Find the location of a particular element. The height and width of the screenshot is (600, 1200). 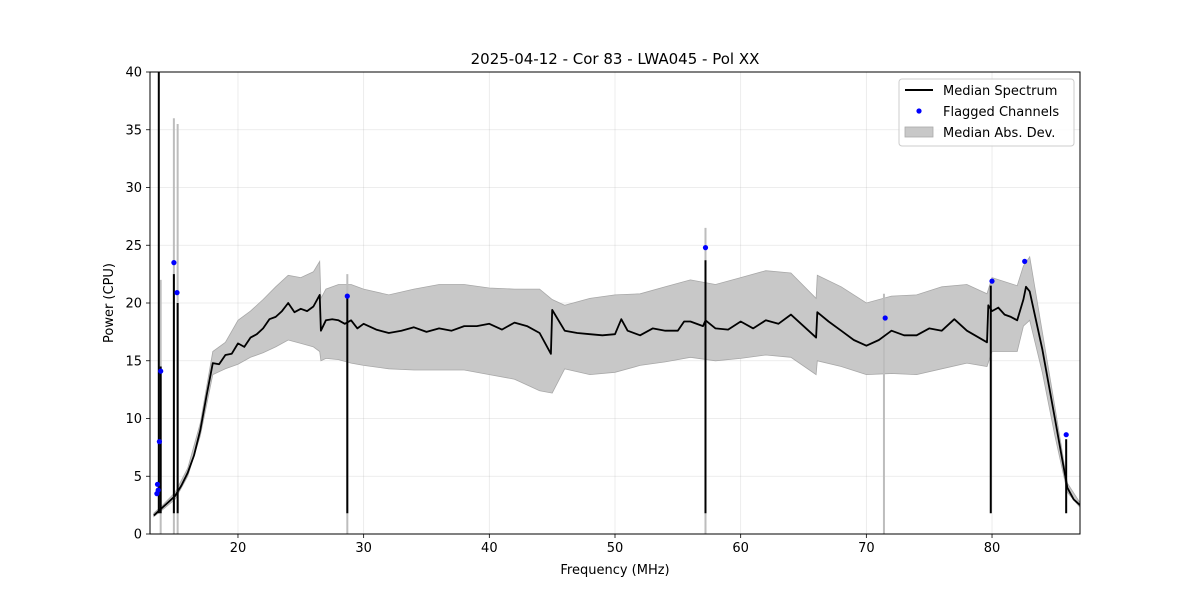

y-tick-label: 30 is located at coordinates (133, 188).